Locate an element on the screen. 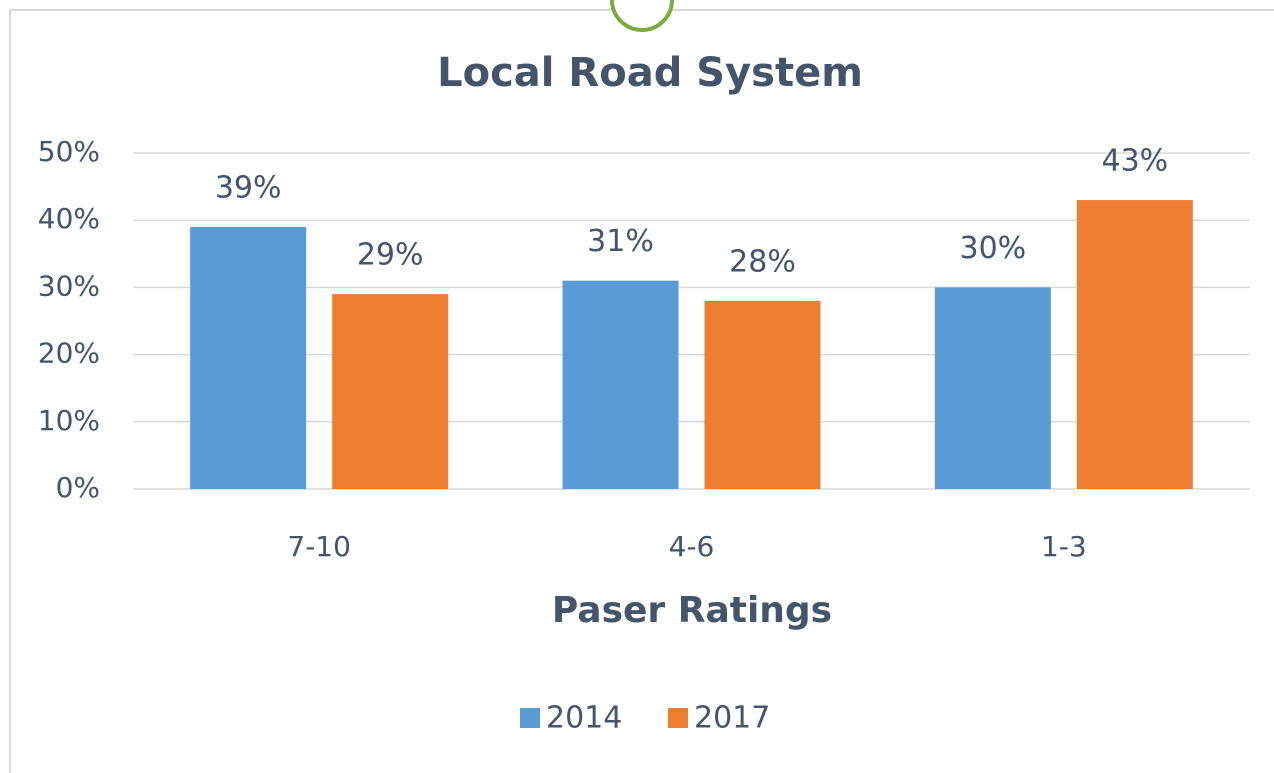 This screenshot has height=773, width=1274. y-tick-label: 20% is located at coordinates (69, 353).